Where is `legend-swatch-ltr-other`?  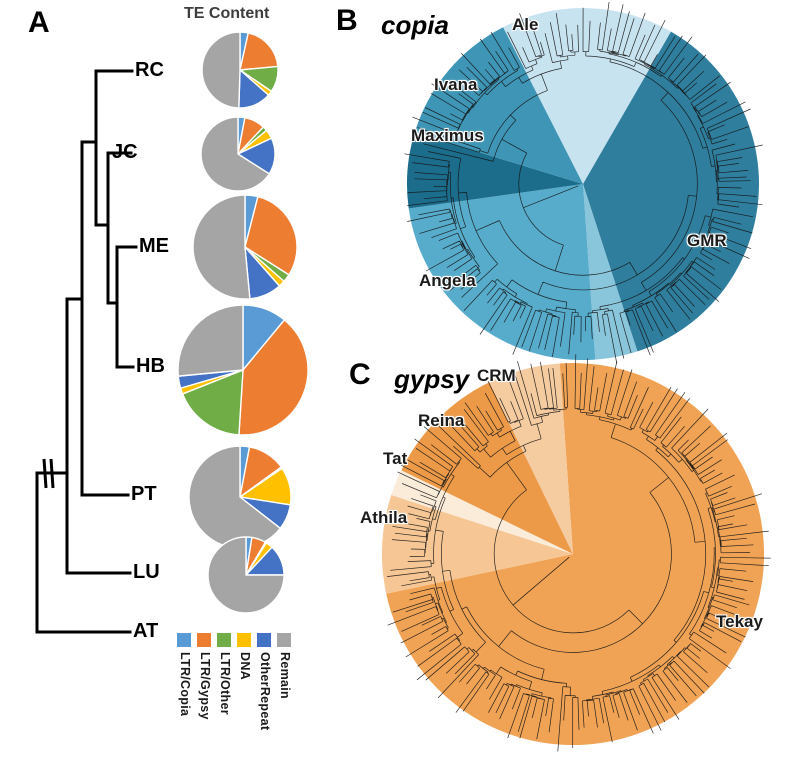
legend-swatch-ltr-other is located at coordinates (224, 640).